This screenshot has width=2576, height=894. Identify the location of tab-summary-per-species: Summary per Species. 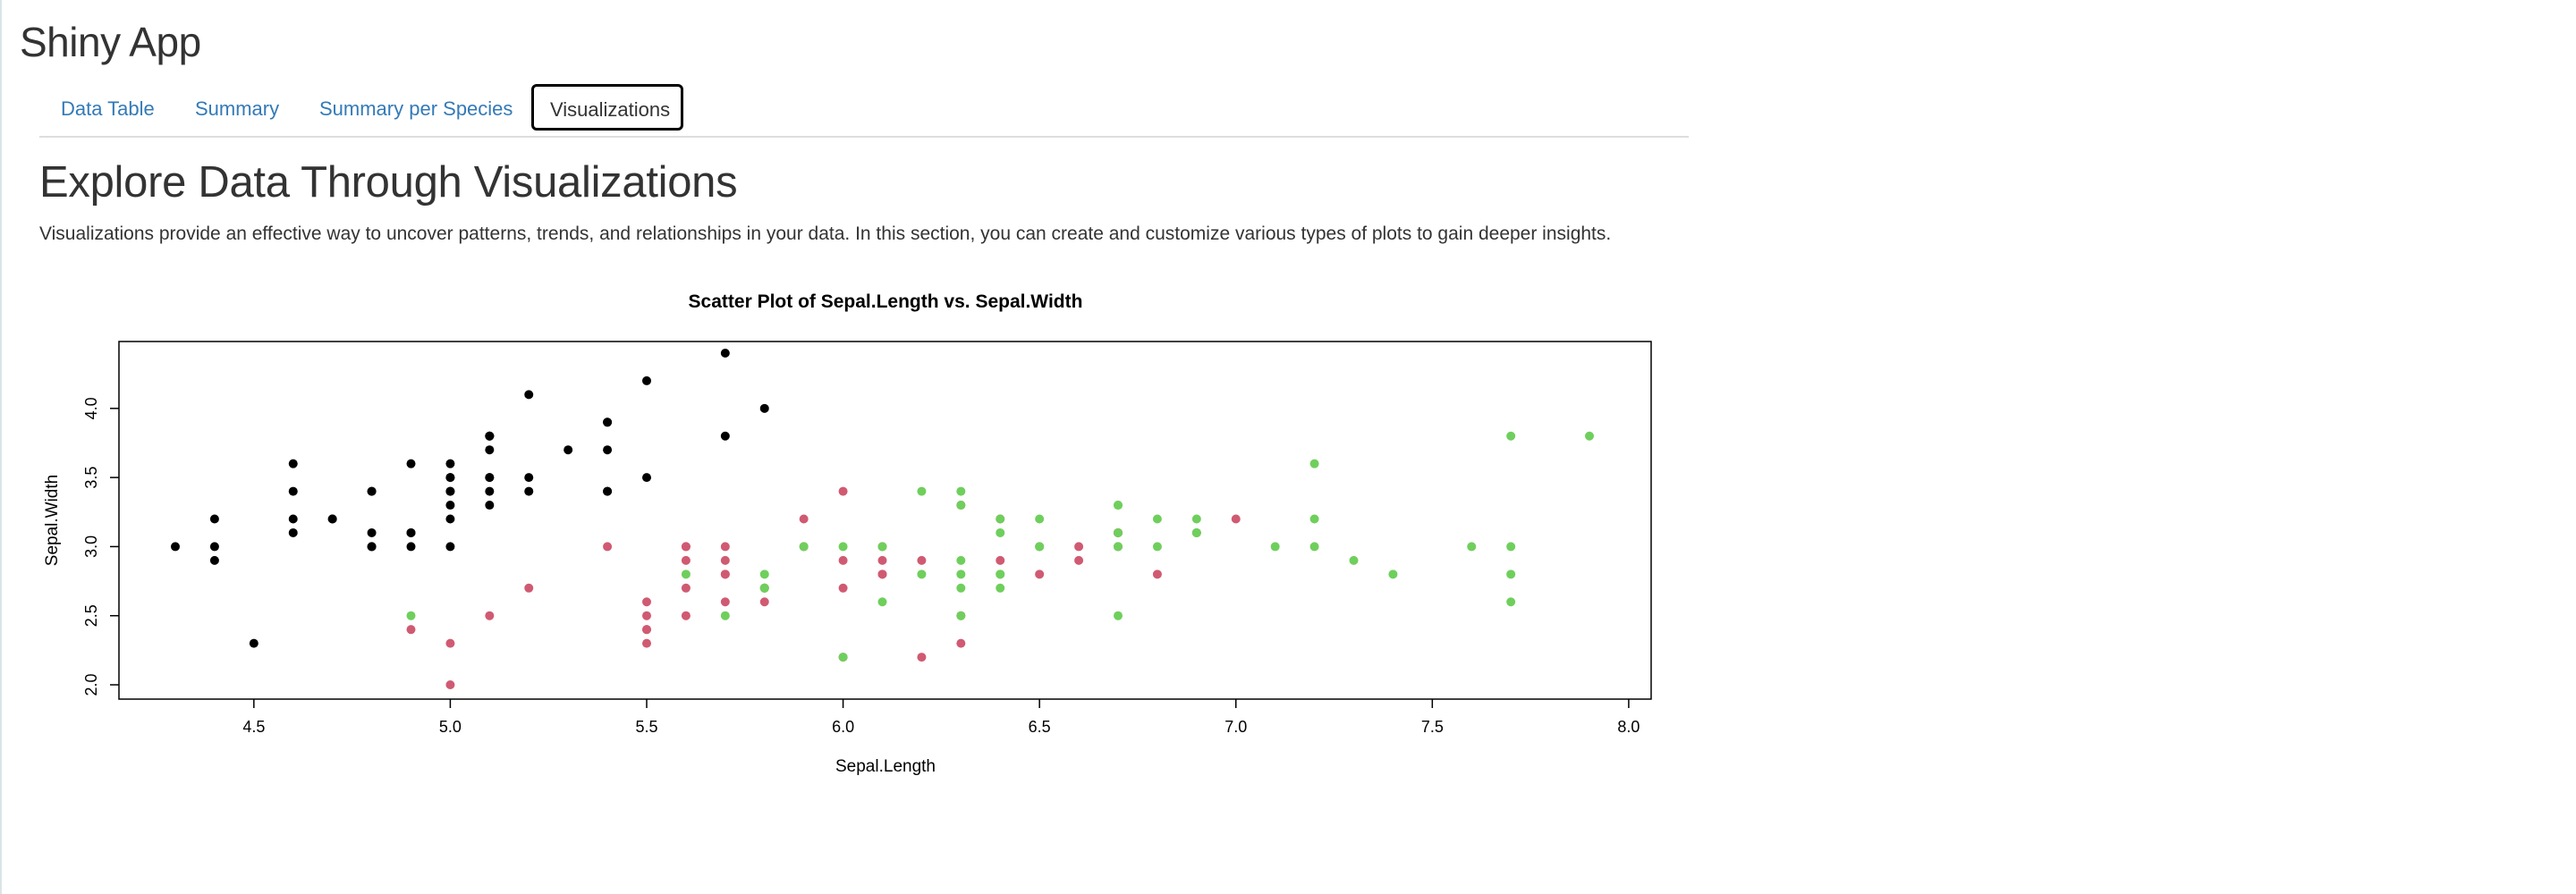
(416, 109).